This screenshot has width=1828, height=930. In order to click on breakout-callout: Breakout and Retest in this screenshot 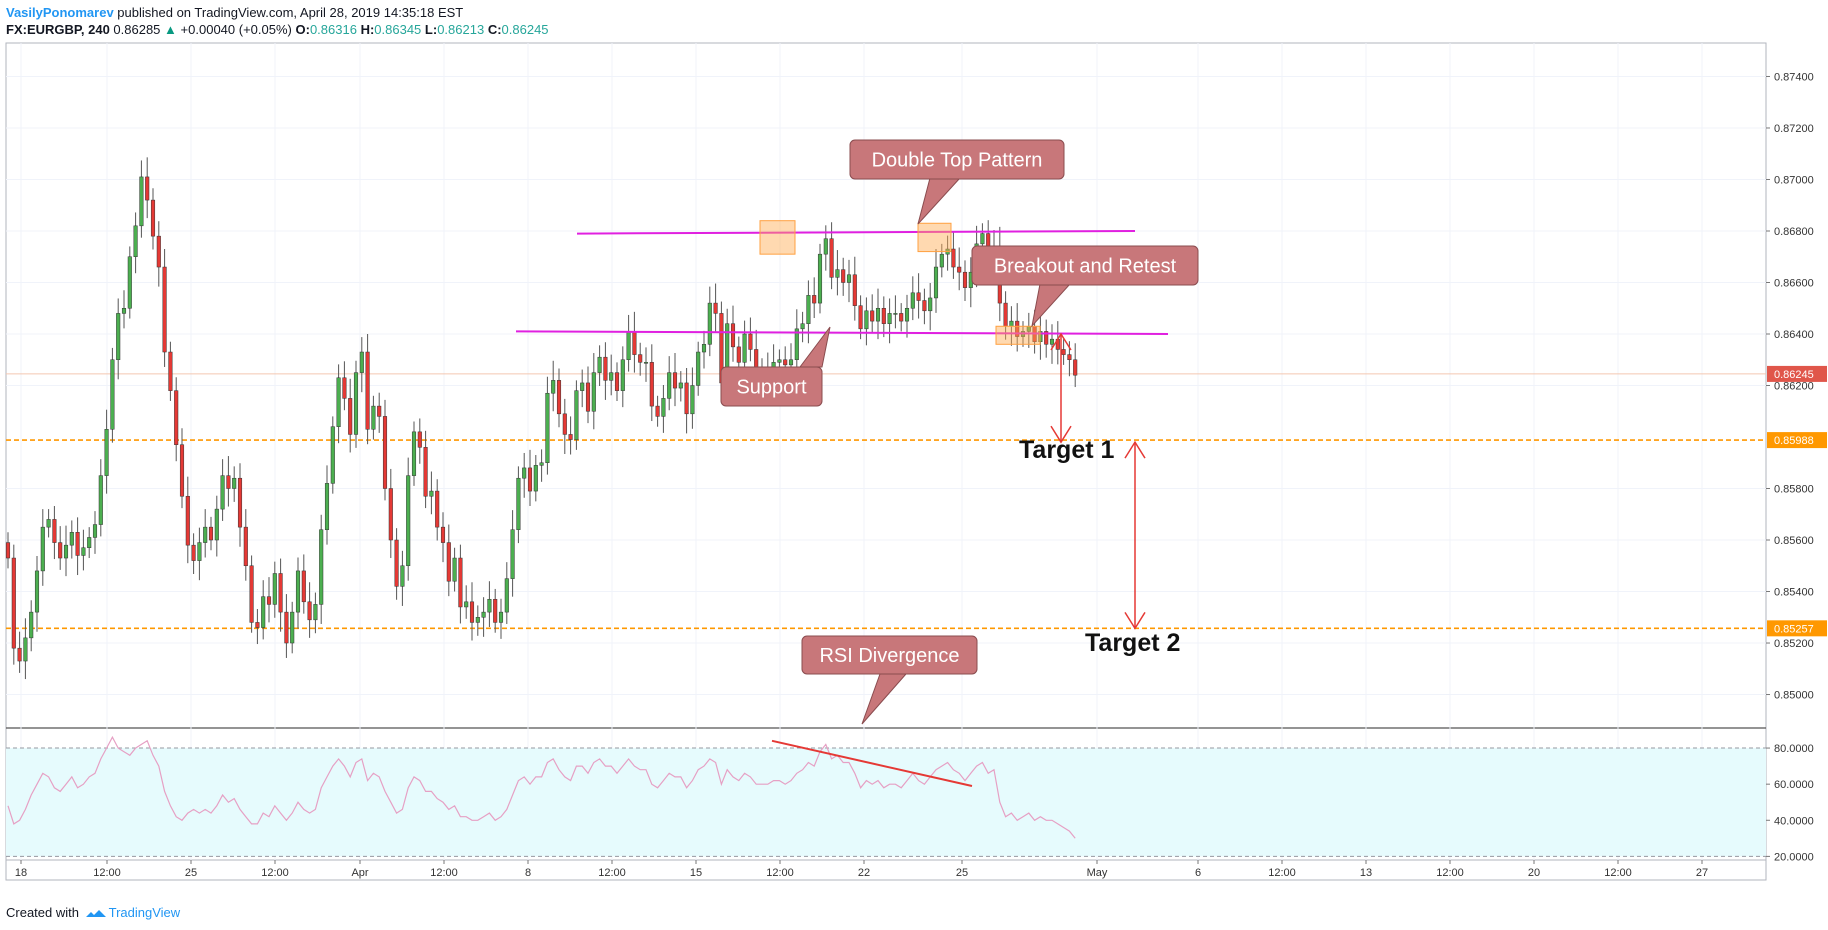, I will do `click(1085, 286)`.